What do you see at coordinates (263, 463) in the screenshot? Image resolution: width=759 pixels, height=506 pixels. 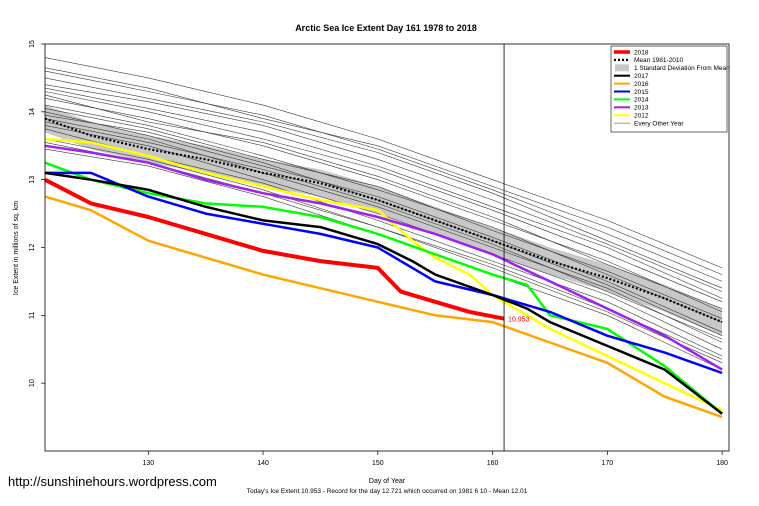 I see `x-tick-label: 140` at bounding box center [263, 463].